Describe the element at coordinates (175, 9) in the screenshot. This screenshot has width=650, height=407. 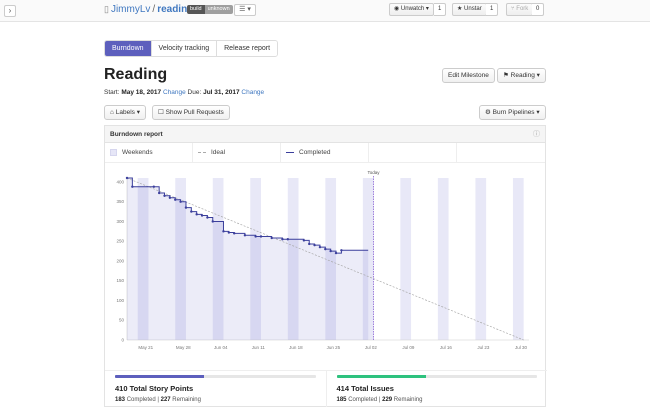
I see `repo-name-link: reading` at that location.